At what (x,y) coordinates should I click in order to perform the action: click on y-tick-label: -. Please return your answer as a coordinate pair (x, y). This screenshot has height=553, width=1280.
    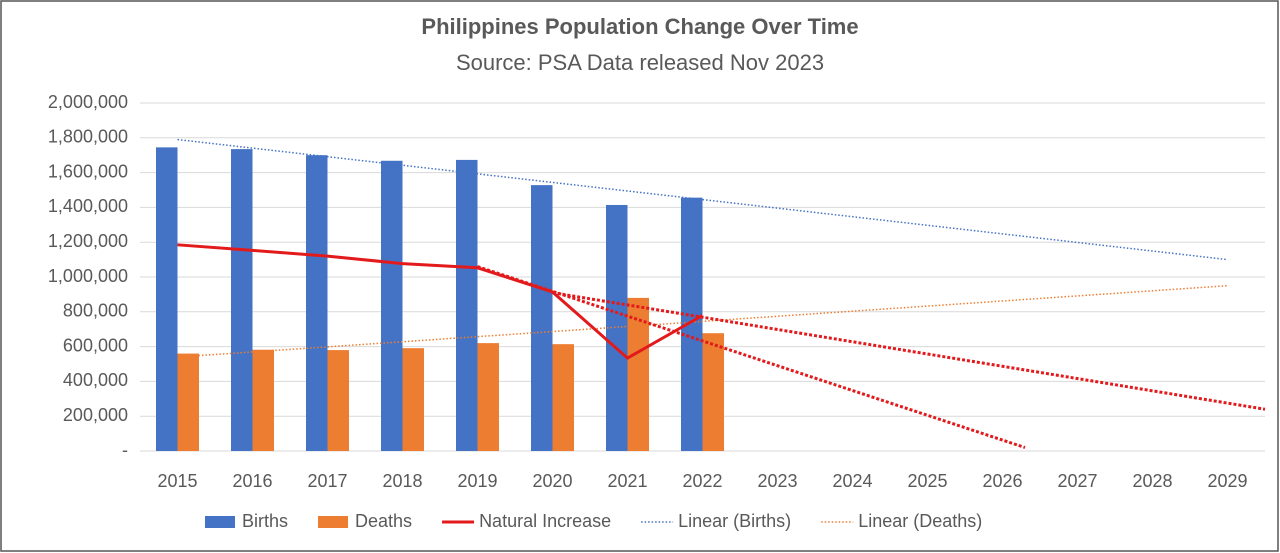
    Looking at the image, I should click on (125, 450).